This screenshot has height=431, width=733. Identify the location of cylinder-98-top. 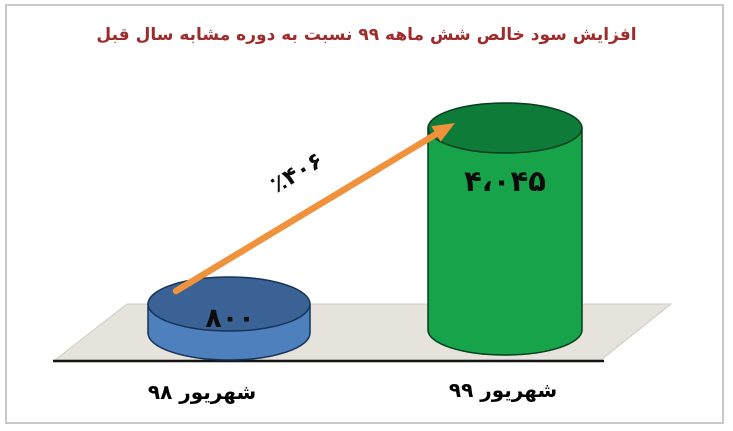
(229, 304).